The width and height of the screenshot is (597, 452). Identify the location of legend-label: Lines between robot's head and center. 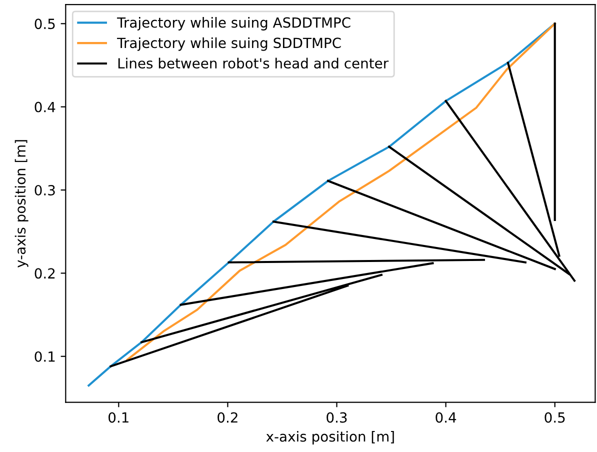
(253, 63).